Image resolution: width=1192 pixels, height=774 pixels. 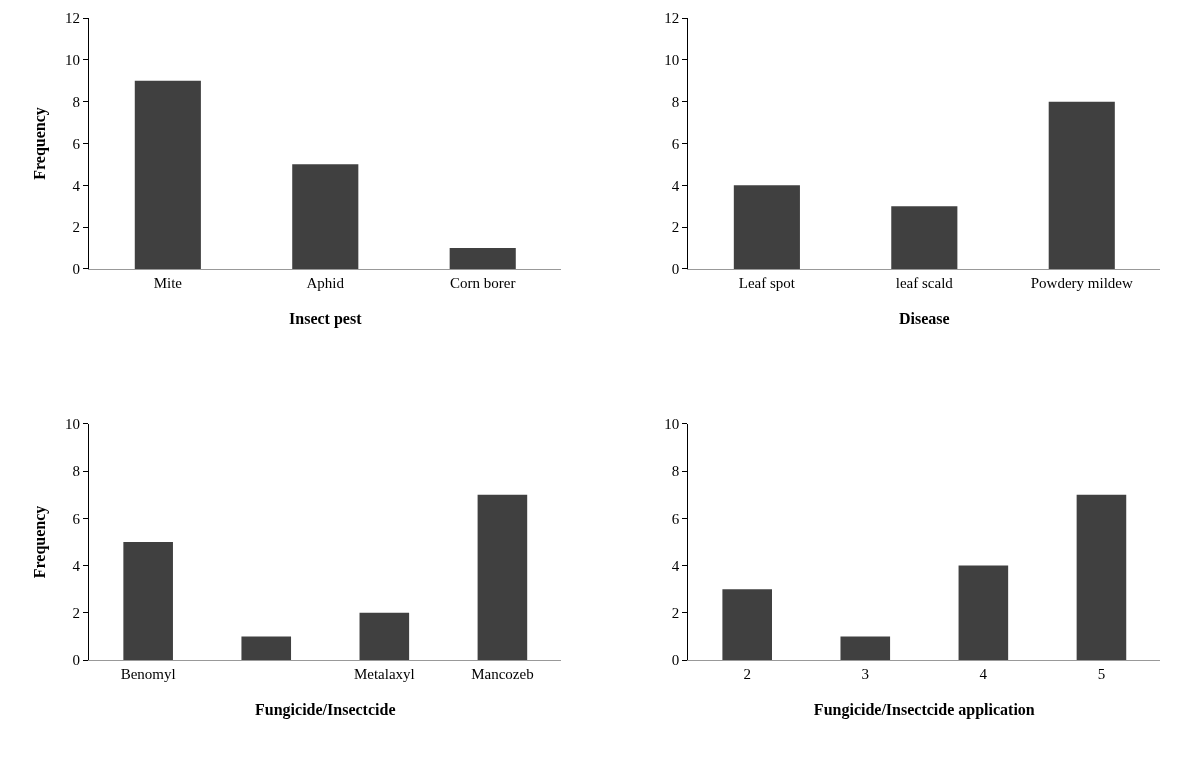 What do you see at coordinates (168, 282) in the screenshot?
I see `x-tick-label: Mite` at bounding box center [168, 282].